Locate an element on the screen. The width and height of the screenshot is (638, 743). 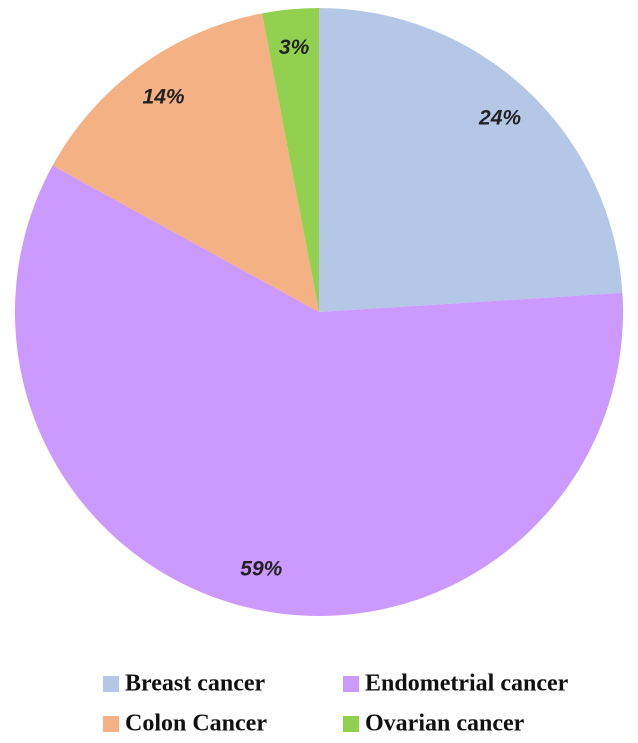
legend-label: Ovarian cancer is located at coordinates (445, 724).